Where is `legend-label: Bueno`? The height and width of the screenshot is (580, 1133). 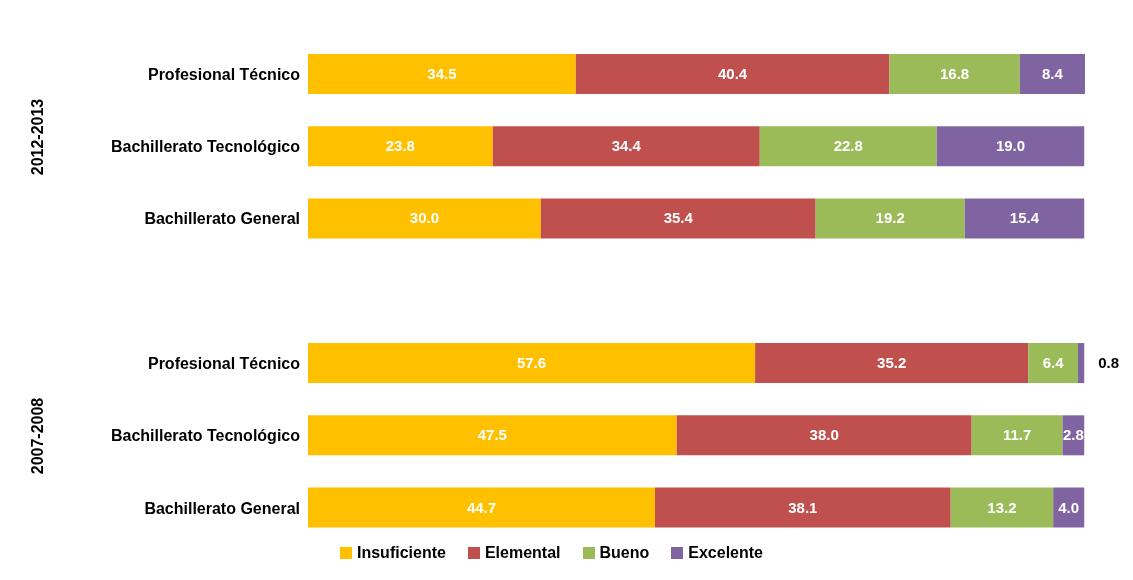
legend-label: Bueno is located at coordinates (624, 553).